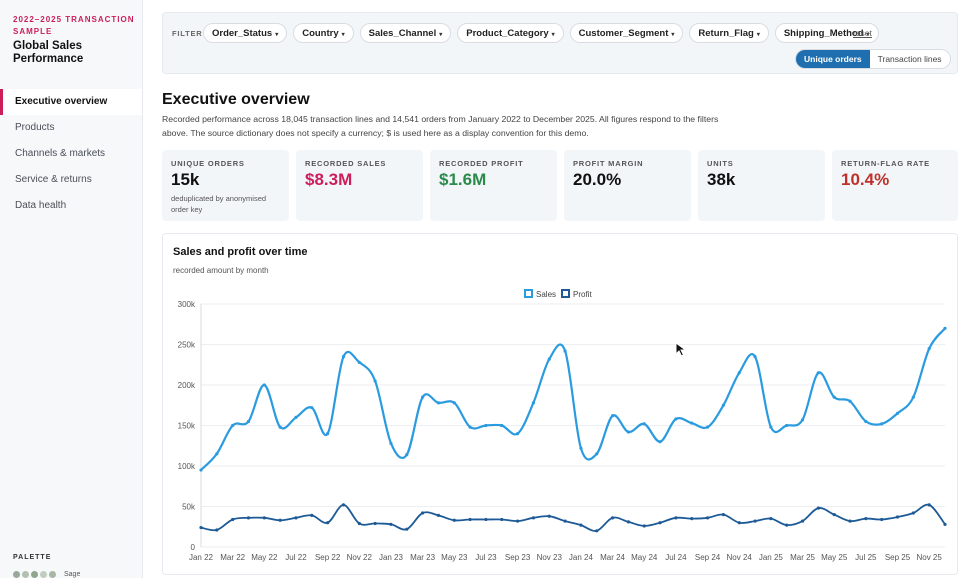 This screenshot has width=960, height=578. What do you see at coordinates (187, 466) in the screenshot?
I see `y-tick-label: 100k` at bounding box center [187, 466].